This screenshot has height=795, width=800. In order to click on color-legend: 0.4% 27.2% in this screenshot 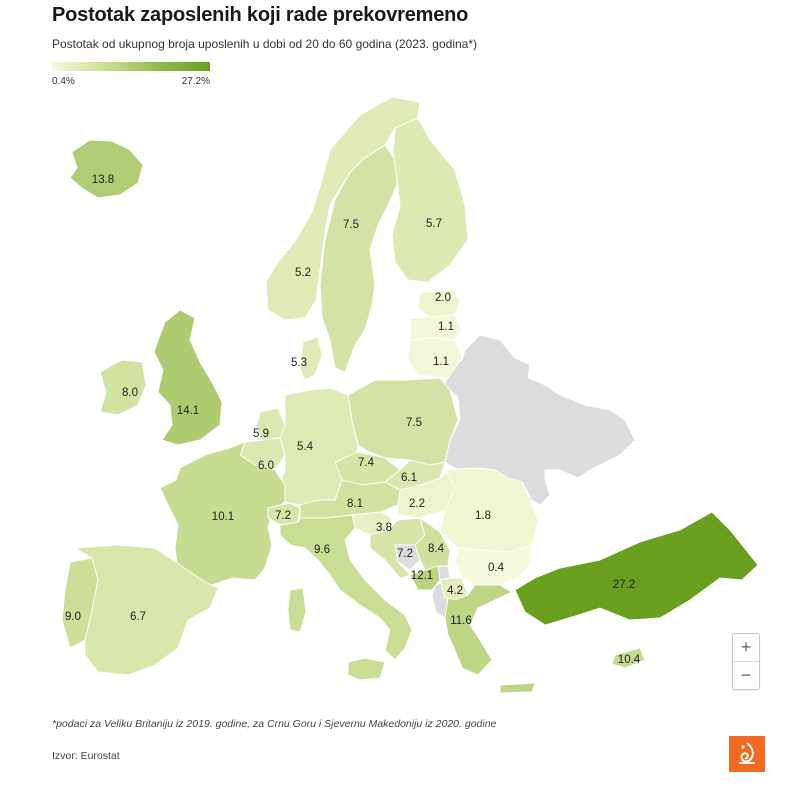, I will do `click(131, 74)`.